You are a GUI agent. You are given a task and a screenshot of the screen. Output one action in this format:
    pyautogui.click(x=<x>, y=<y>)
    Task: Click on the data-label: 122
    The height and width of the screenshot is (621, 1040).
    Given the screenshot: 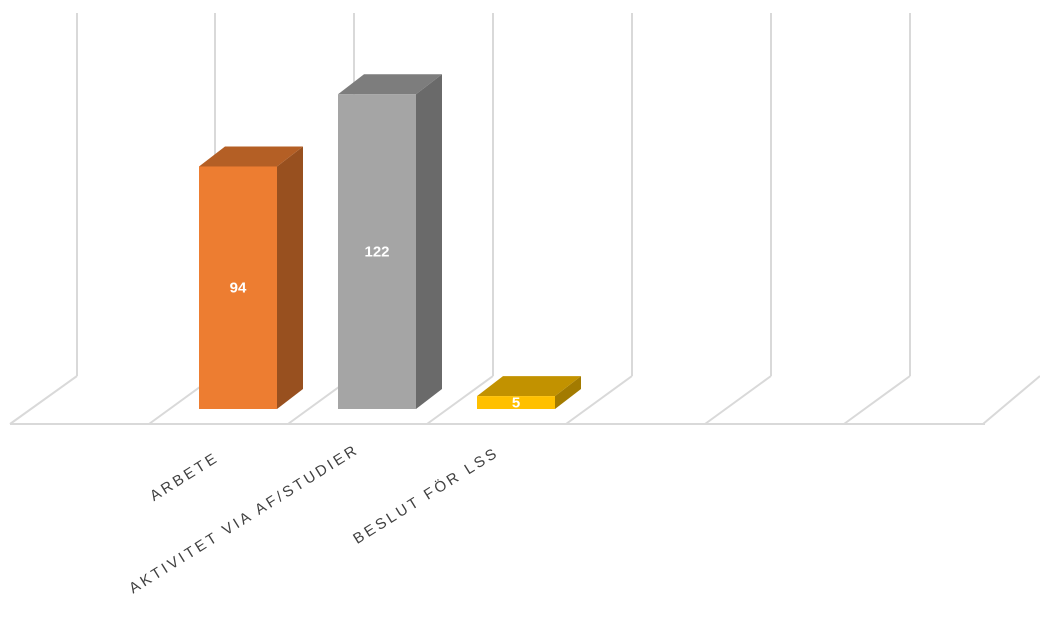 What is the action you would take?
    pyautogui.click(x=376, y=252)
    